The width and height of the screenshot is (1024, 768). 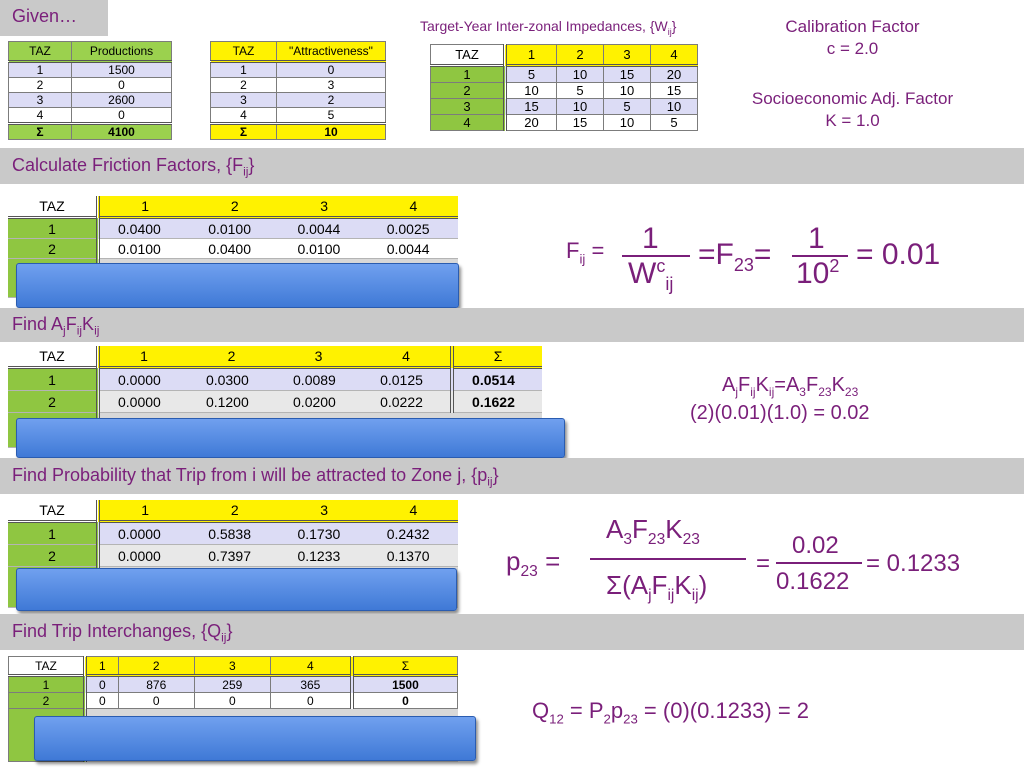 I want to click on cell: 1, so click(x=243, y=69).